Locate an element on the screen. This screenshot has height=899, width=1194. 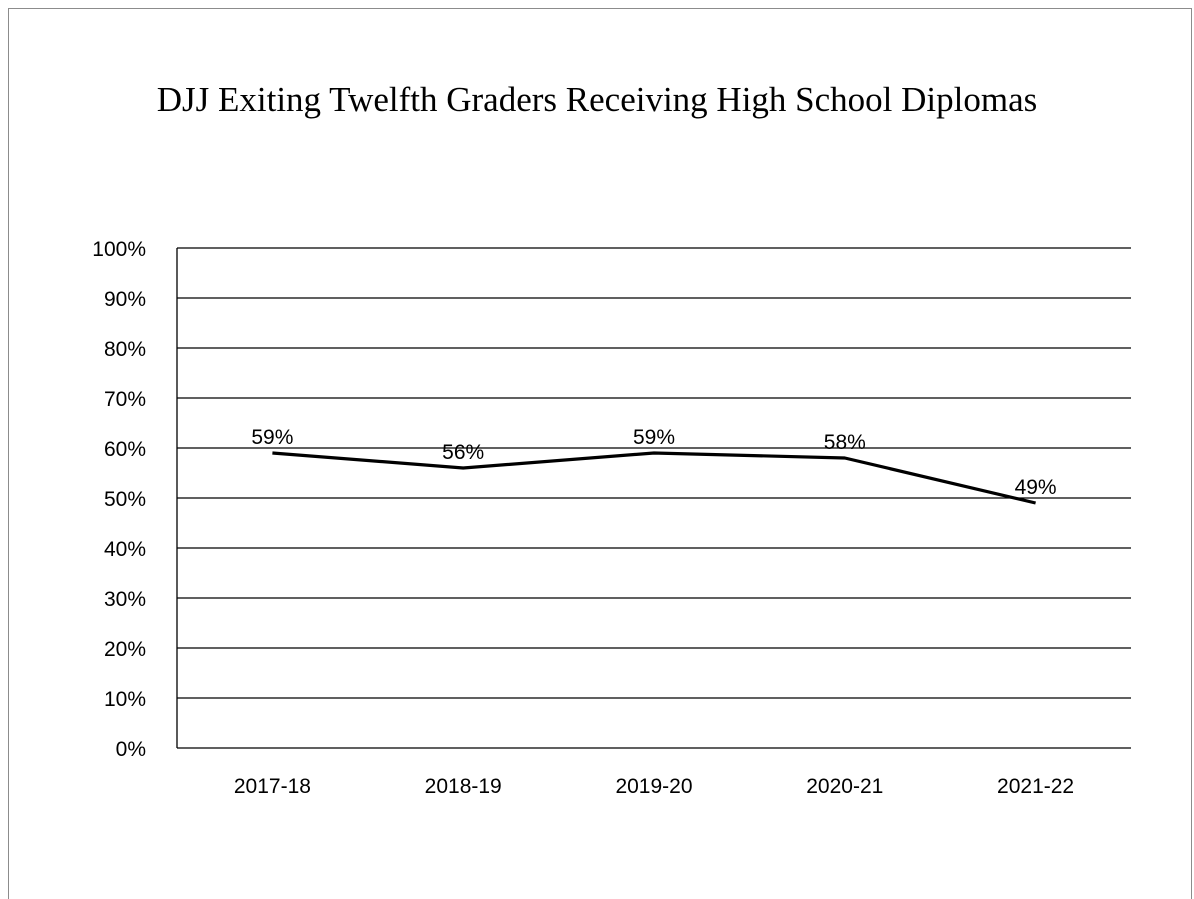
x-tick-label: 2018-19 is located at coordinates (463, 786).